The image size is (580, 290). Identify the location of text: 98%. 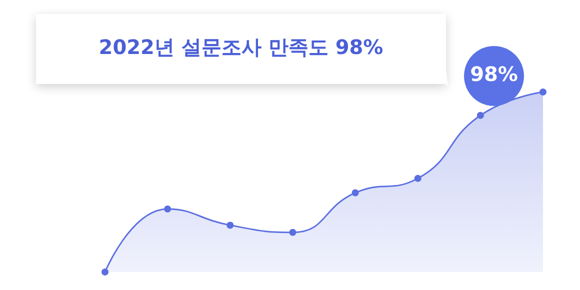
(494, 74).